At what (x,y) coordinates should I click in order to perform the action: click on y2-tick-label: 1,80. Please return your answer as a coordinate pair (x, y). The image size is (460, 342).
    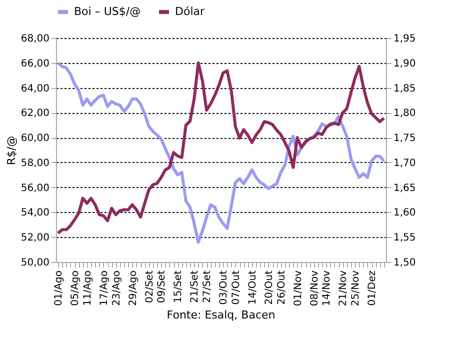
    Looking at the image, I should click on (405, 114).